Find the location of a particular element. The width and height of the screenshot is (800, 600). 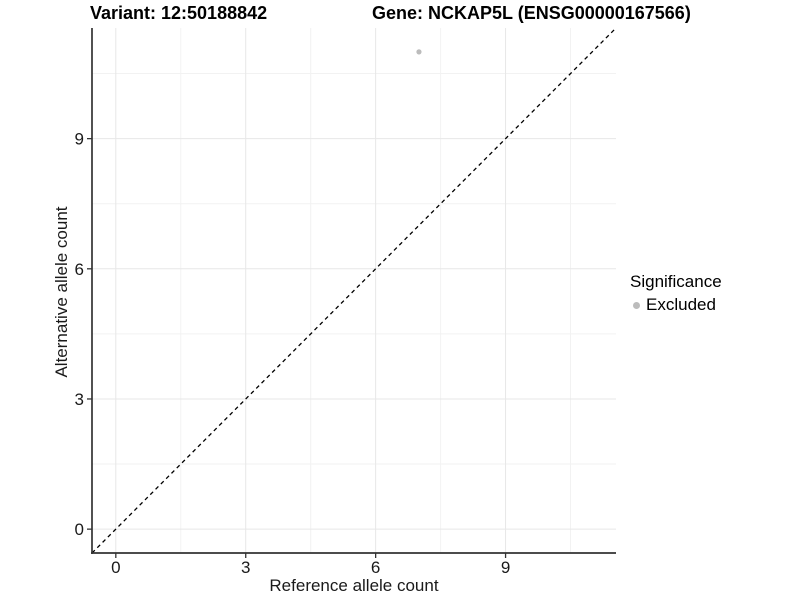

gene-title: Gene: NCKAP5L (ENSG00000167566) is located at coordinates (531, 13).